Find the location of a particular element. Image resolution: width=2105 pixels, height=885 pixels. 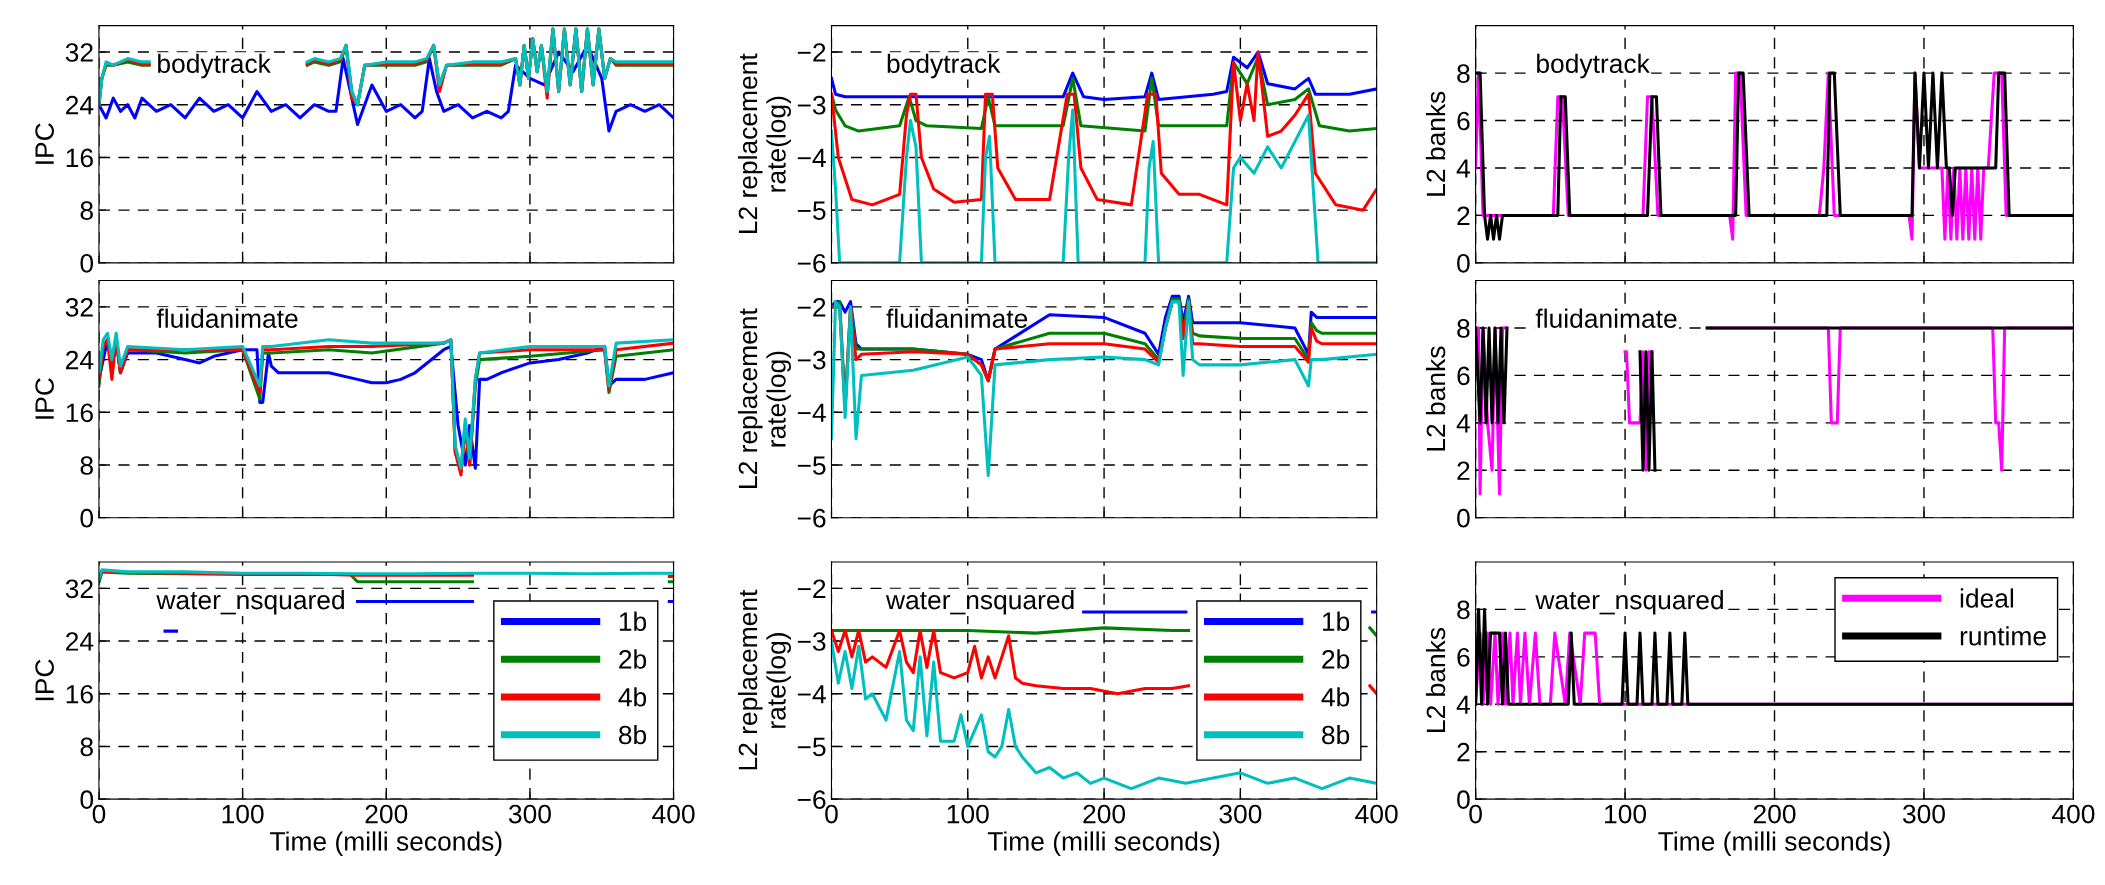

legend-label: ideal is located at coordinates (1987, 598).